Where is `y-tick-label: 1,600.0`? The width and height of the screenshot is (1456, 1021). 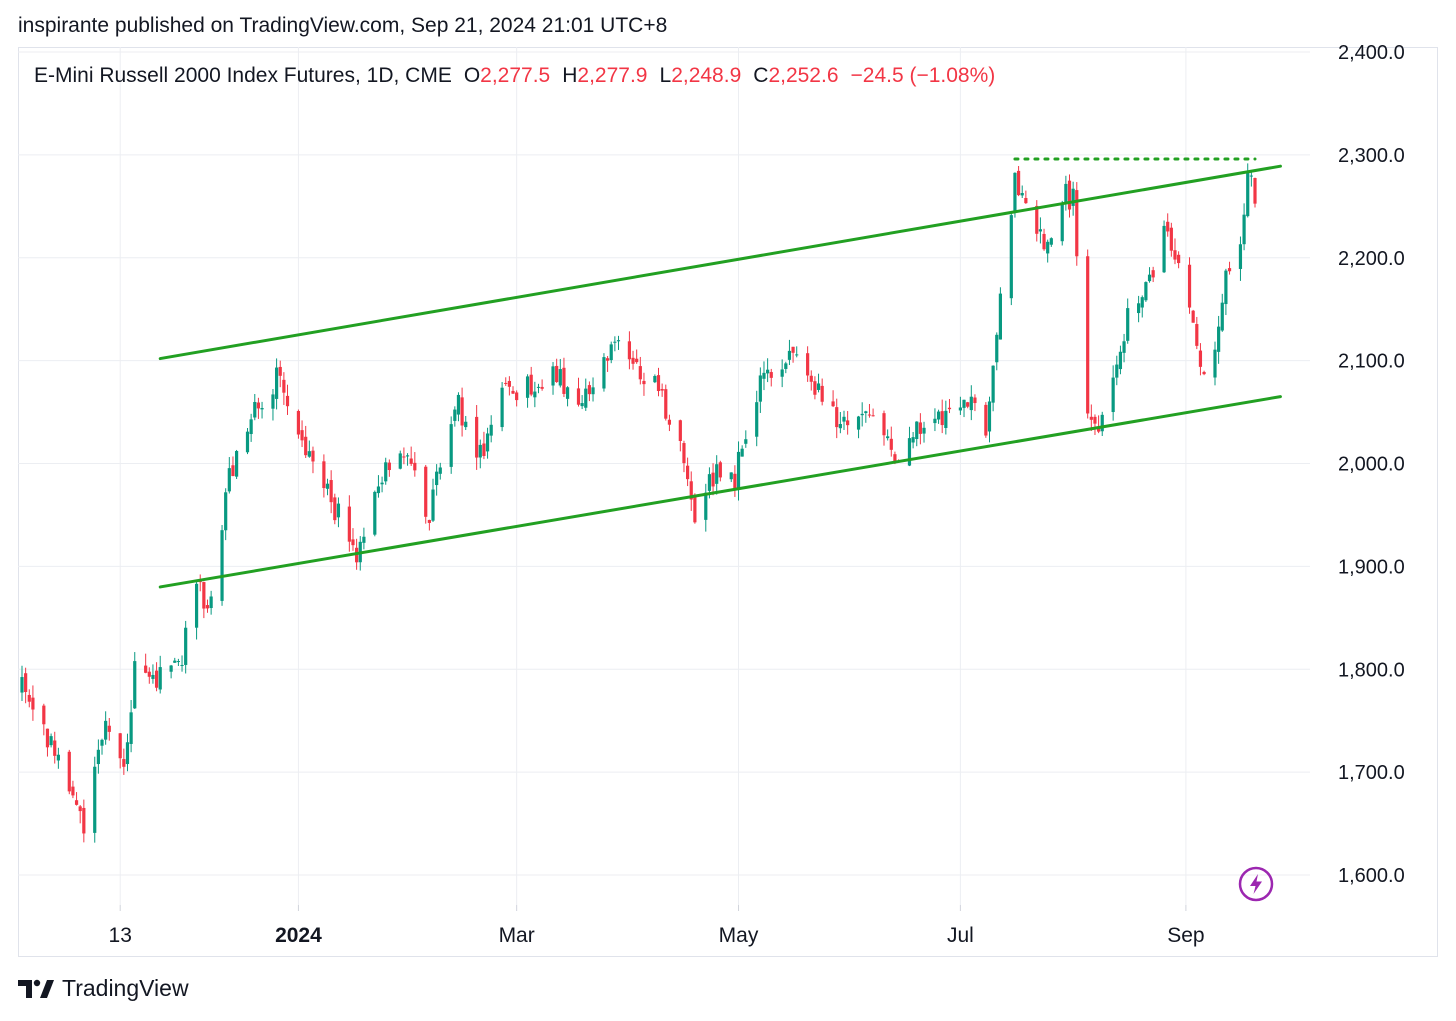
y-tick-label: 1,600.0 is located at coordinates (1371, 876).